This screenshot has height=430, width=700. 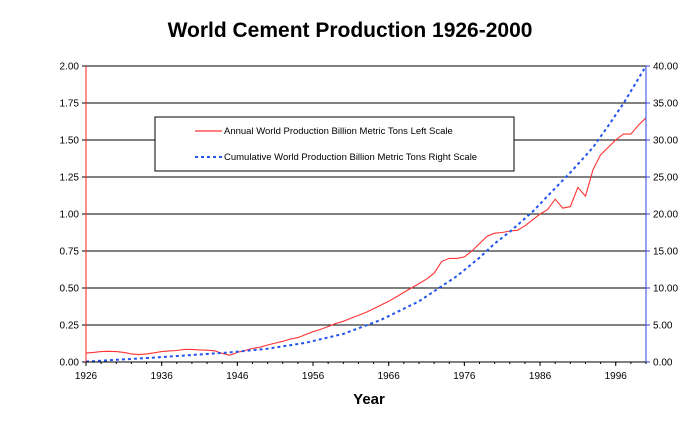 What do you see at coordinates (70, 215) in the screenshot?
I see `left-y-tick-label: 1.00` at bounding box center [70, 215].